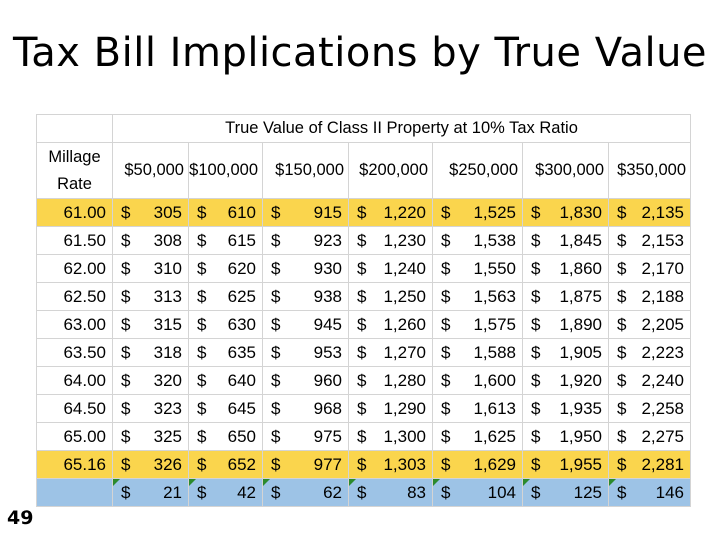 This screenshot has height=540, width=720. I want to click on amount-value: 1,290, so click(404, 408).